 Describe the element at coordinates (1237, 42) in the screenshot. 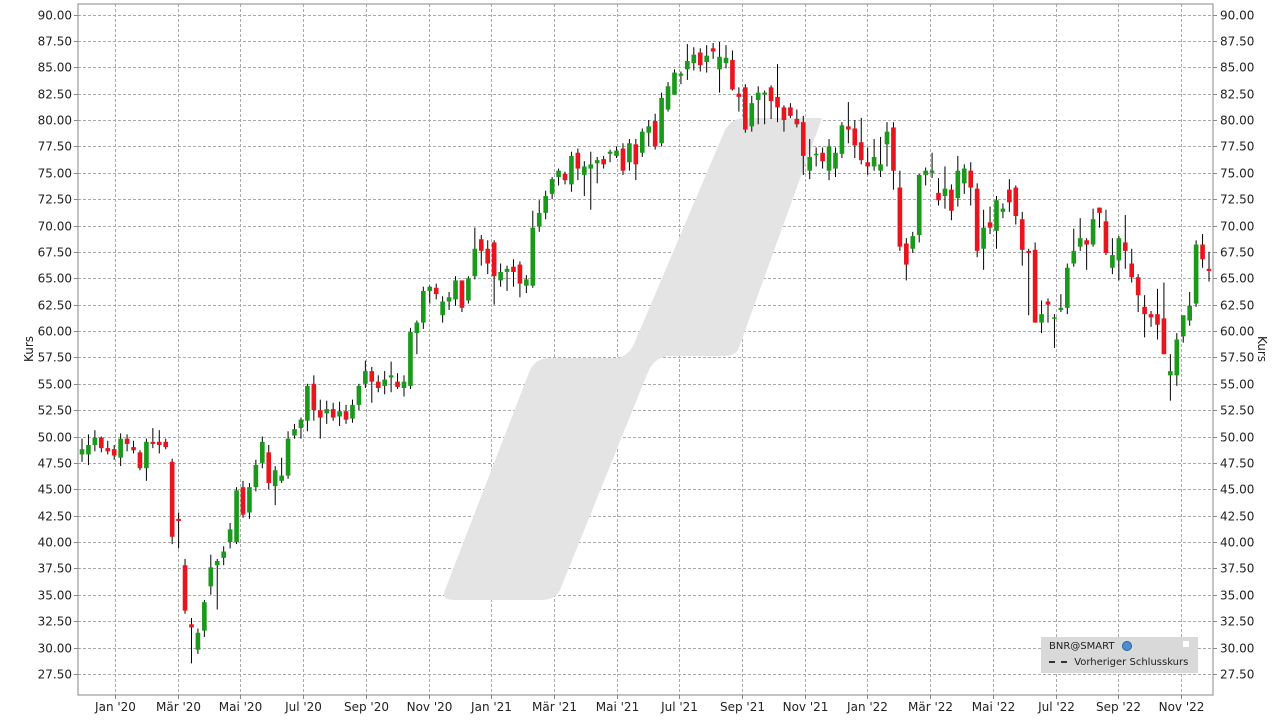

I see `y-tick-label-right: 87.50` at that location.